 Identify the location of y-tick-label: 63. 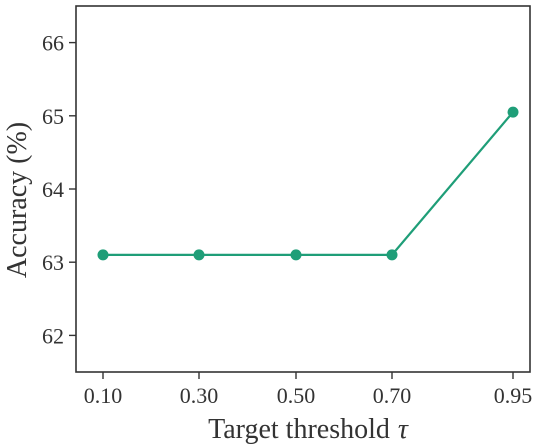
(53, 262).